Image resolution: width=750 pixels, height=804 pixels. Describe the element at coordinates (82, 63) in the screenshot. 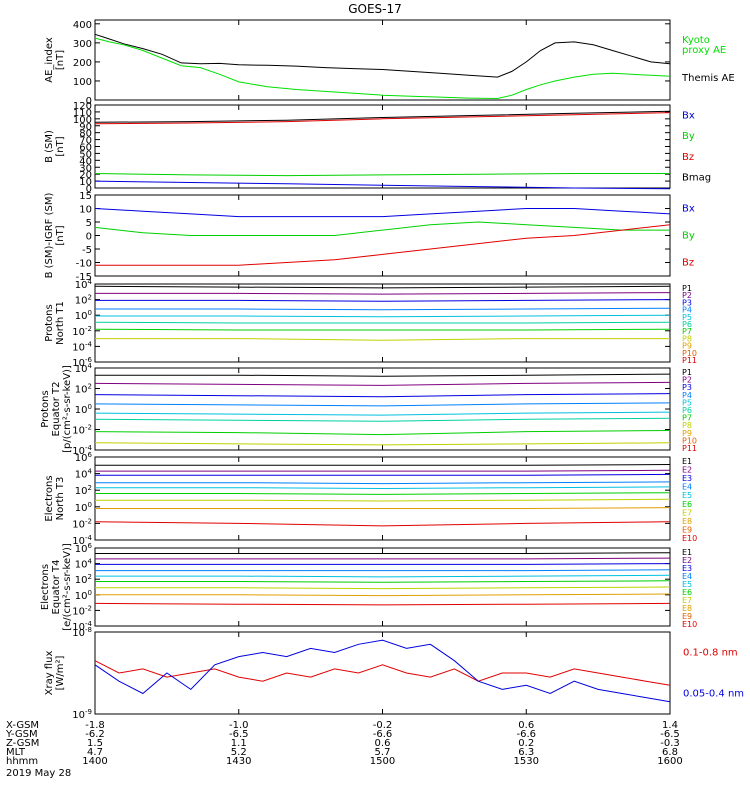

I see `y-tick-label: 200` at that location.